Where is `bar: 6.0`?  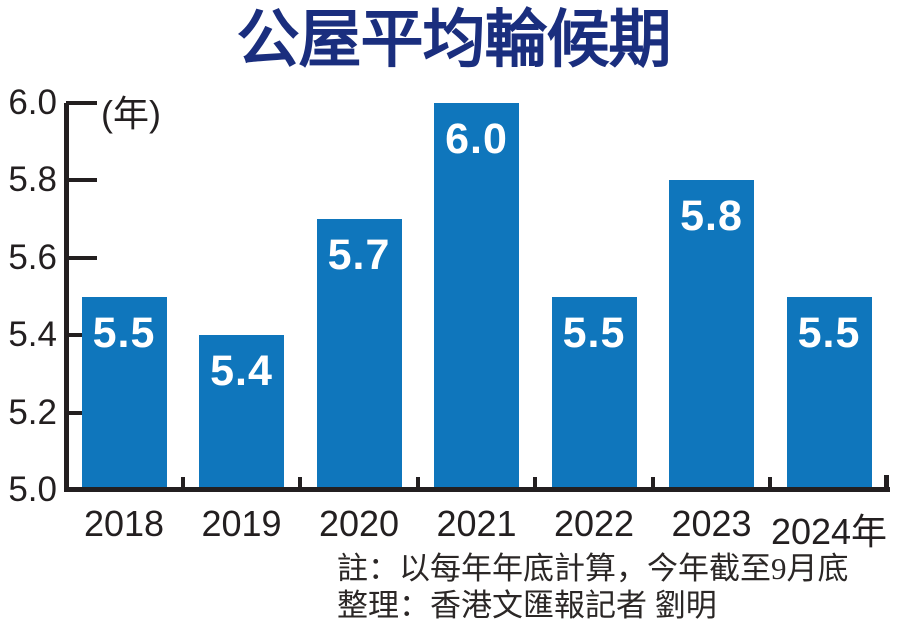 bar: 6.0 is located at coordinates (476, 297).